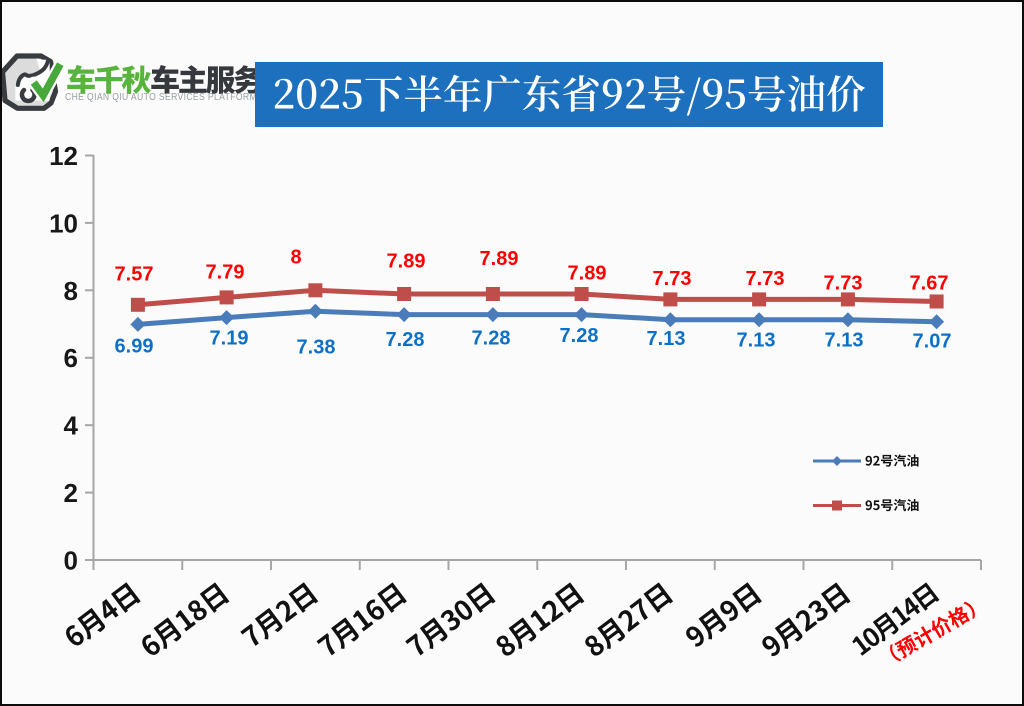 The width and height of the screenshot is (1024, 706). I want to click on svg-text: 6, so click(71, 358).